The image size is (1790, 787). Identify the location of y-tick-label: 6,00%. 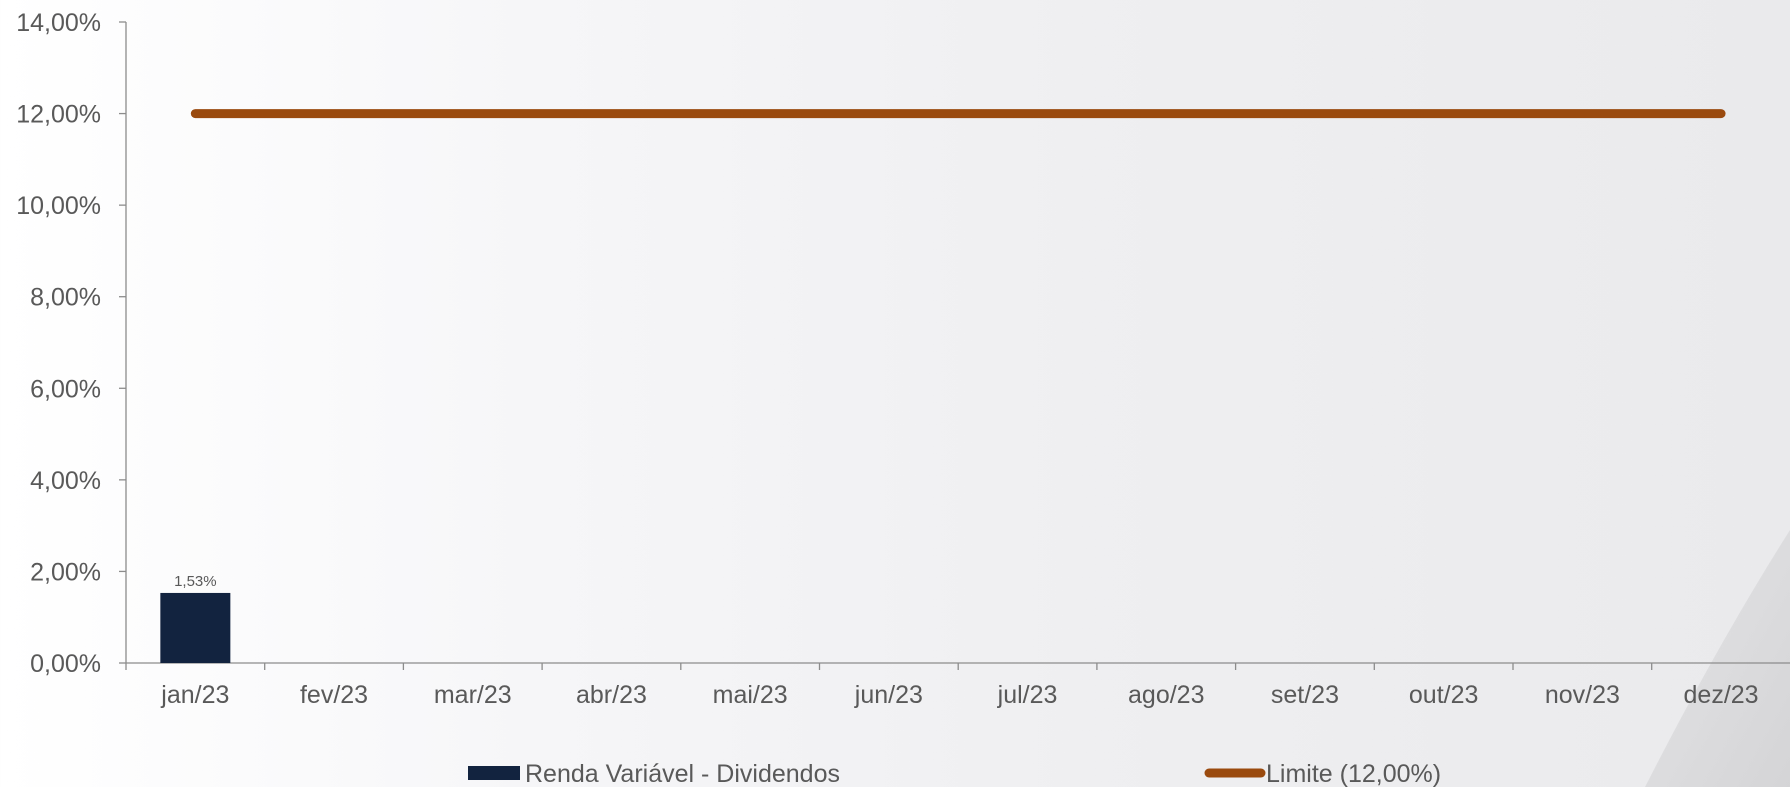
(65, 389).